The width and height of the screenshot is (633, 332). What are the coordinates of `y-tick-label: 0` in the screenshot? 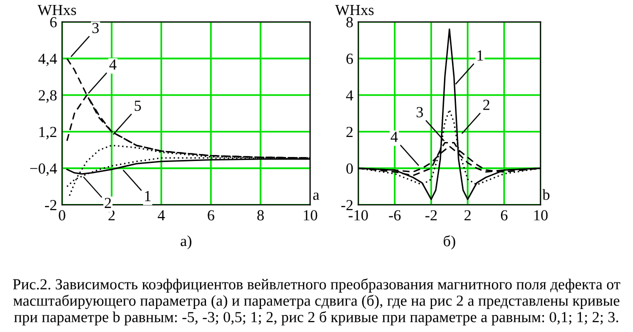 It's located at (349, 168).